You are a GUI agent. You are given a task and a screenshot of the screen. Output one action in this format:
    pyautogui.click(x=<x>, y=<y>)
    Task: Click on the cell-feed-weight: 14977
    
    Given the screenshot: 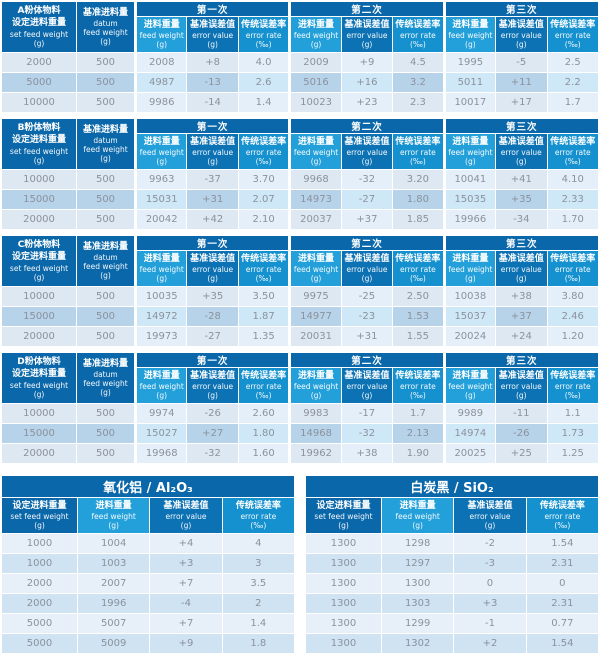 What is the action you would take?
    pyautogui.click(x=315, y=316)
    